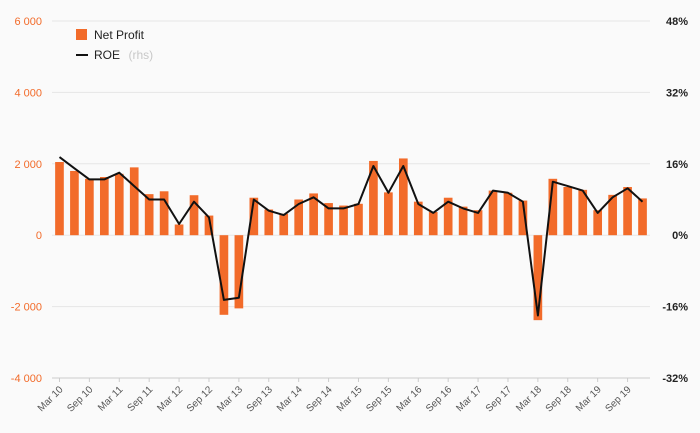 The image size is (700, 433). I want to click on x-tick-label: Sep 13, so click(260, 399).